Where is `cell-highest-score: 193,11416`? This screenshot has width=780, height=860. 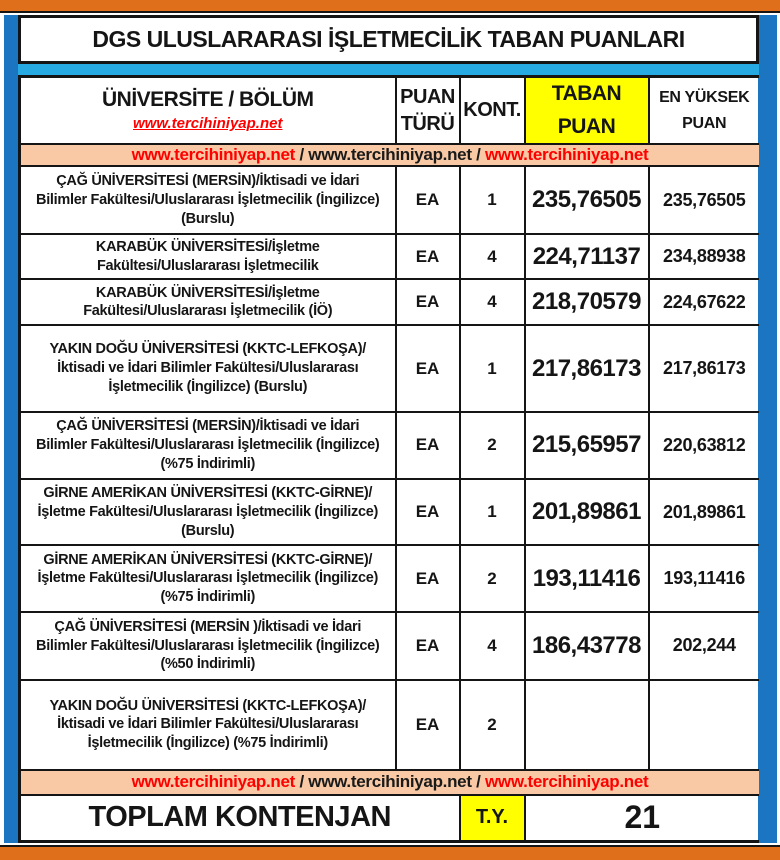
cell-highest-score: 193,11416 is located at coordinates (703, 579).